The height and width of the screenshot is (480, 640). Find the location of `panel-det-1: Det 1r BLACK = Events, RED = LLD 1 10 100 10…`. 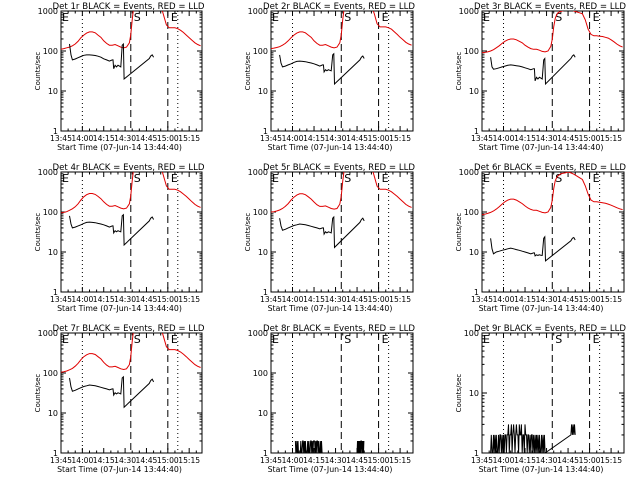

panel-det-1: Det 1r BLACK = Events, RED = LLD 1 10 100 10… is located at coordinates (119, 77).